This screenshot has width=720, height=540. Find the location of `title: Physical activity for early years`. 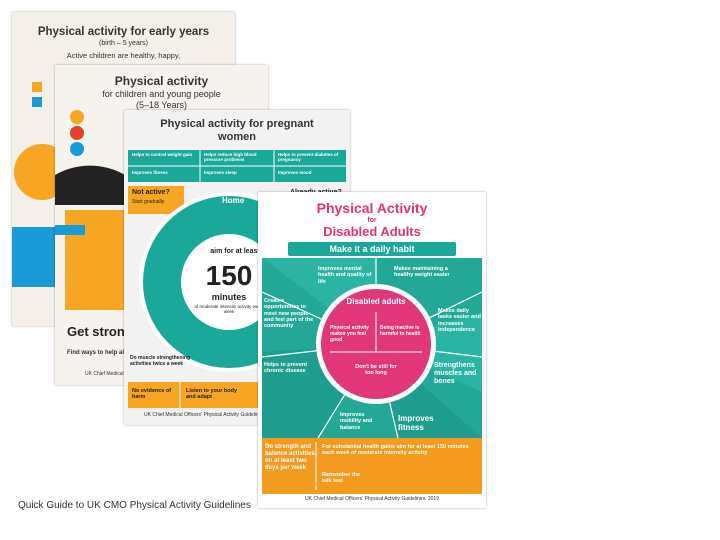

title: Physical activity for early years is located at coordinates (123, 32).